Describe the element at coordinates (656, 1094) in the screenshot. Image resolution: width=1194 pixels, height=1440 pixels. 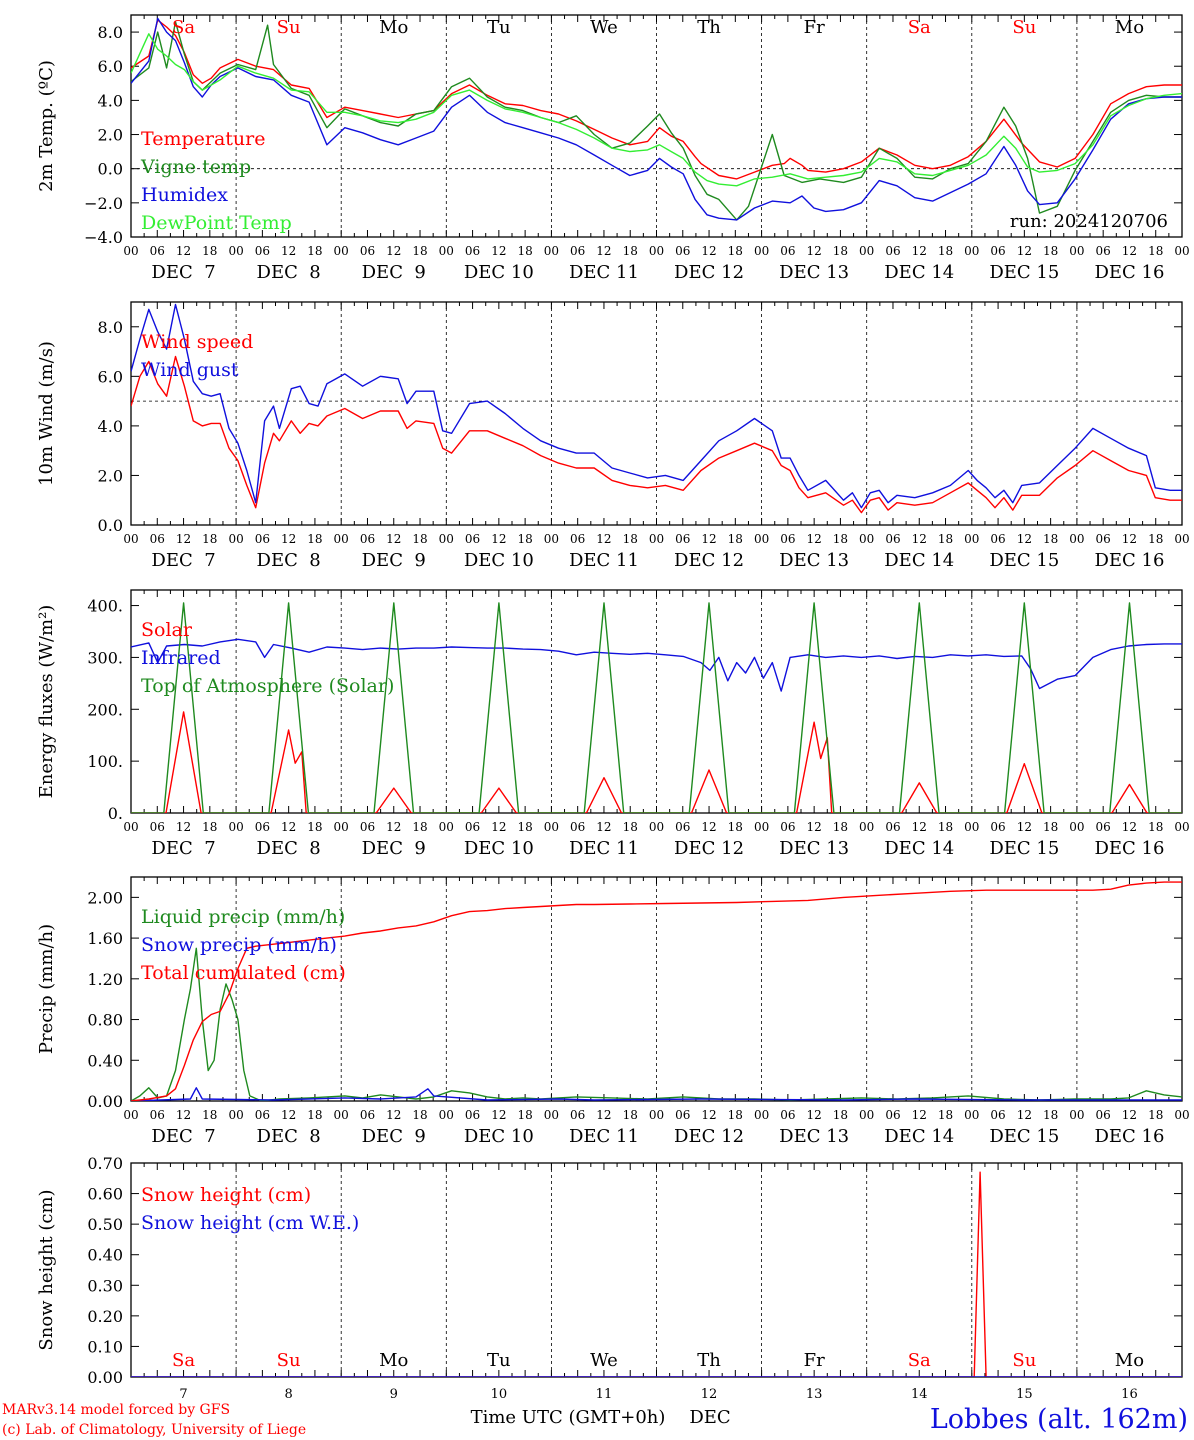
I see `series-line-snow-precip-mm-h-` at that location.